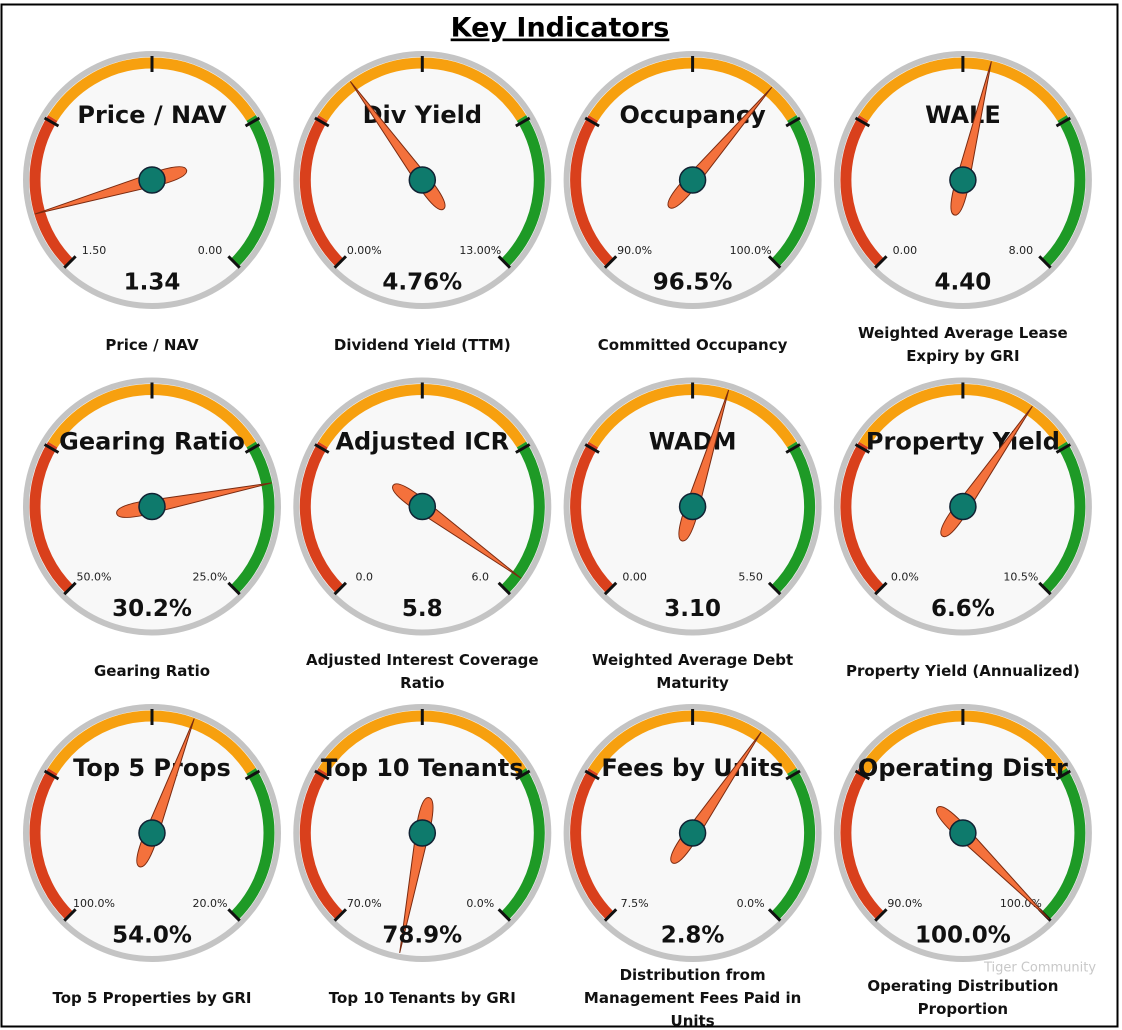 This screenshot has height=1030, width=1122. What do you see at coordinates (422, 936) in the screenshot?
I see `gauge-value-label: 78.9%` at bounding box center [422, 936].